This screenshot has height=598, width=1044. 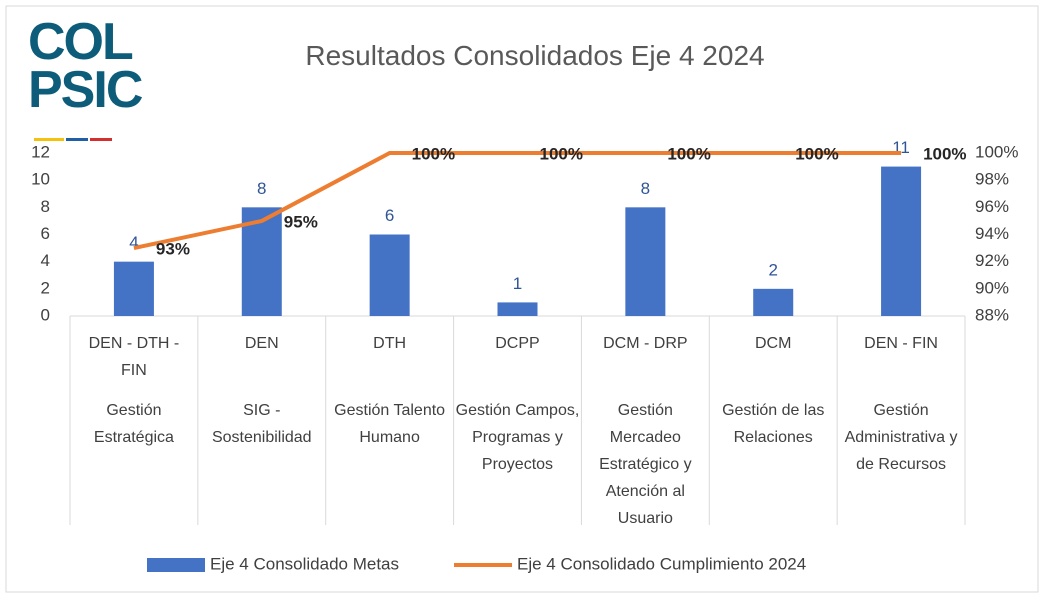 I want to click on logo: COL PSIC, so click(x=85, y=66).